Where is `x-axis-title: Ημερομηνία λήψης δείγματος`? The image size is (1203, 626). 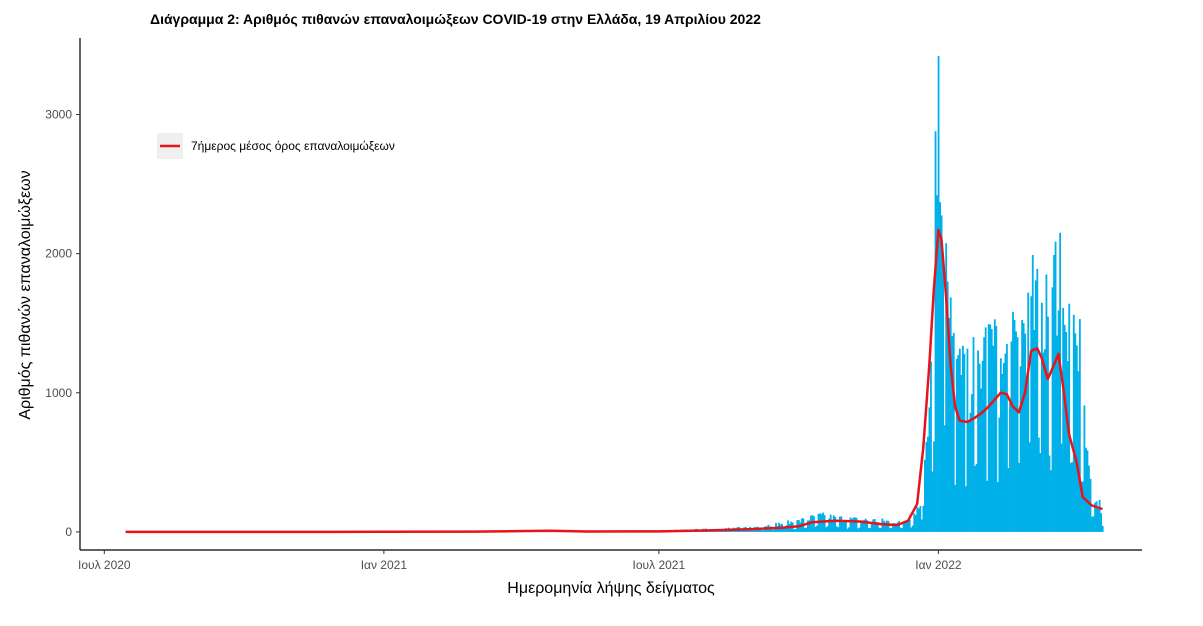
x-axis-title: Ημερομηνία λήψης δείγματος is located at coordinates (611, 588).